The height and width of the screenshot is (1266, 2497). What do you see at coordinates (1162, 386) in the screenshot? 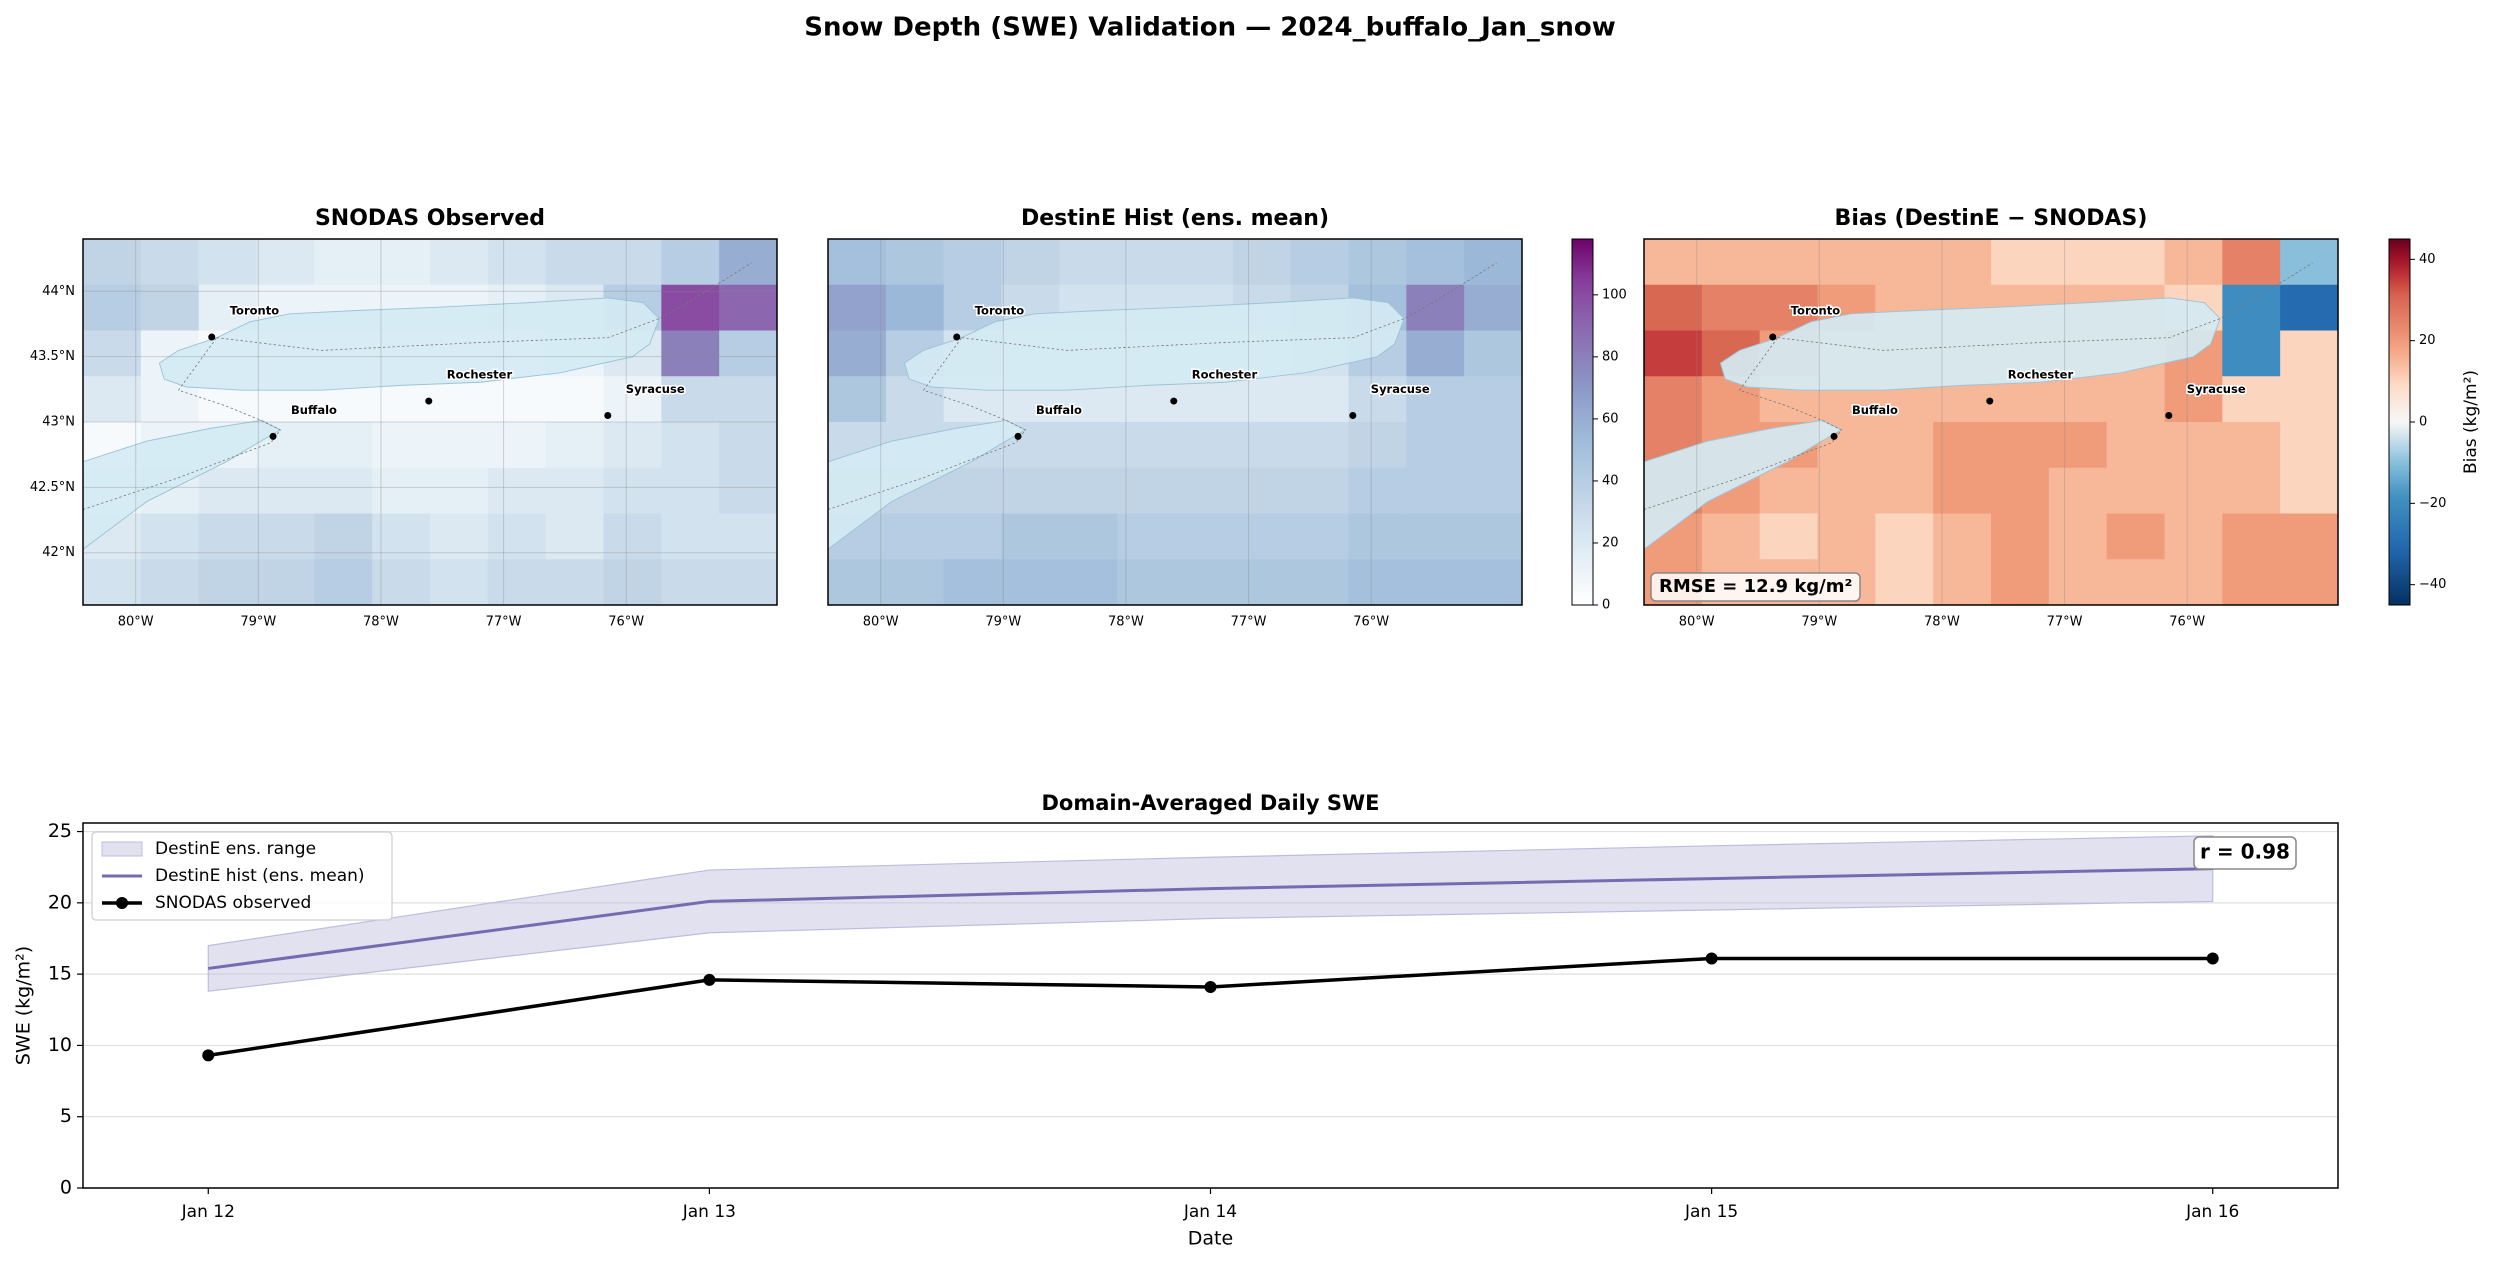
I see `border` at bounding box center [1162, 386].